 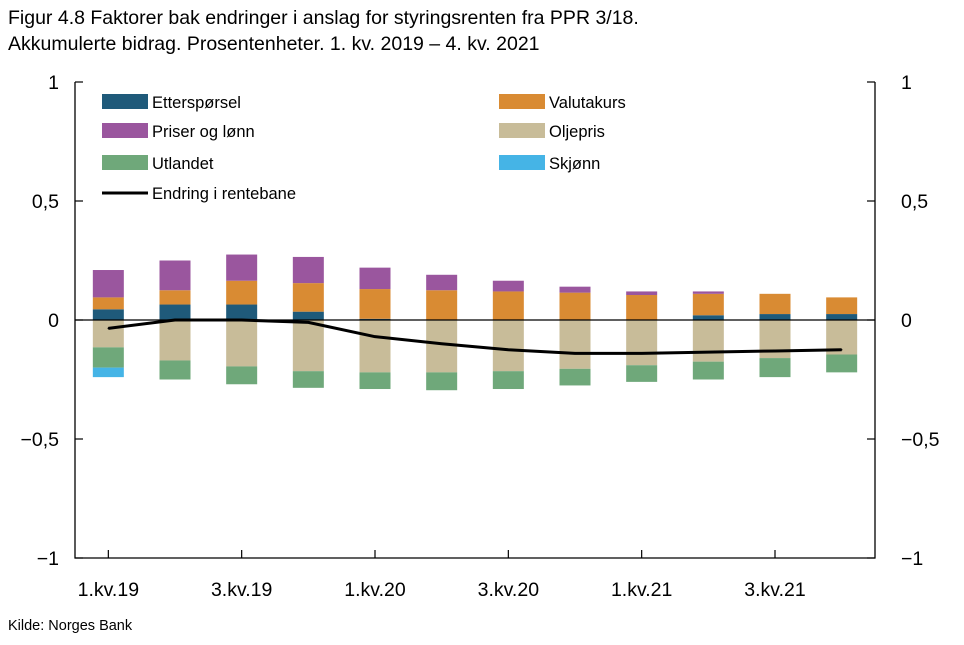 I want to click on bar-utlandet-3.kv.20, so click(x=508, y=380).